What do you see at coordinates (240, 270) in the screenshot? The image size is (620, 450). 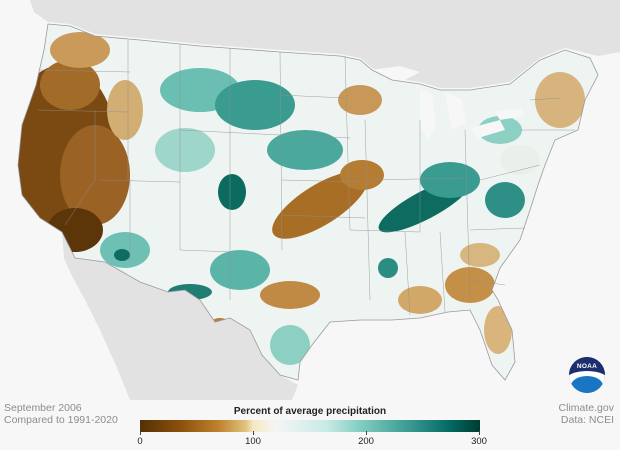 I see `wet-new-mexico-region` at bounding box center [240, 270].